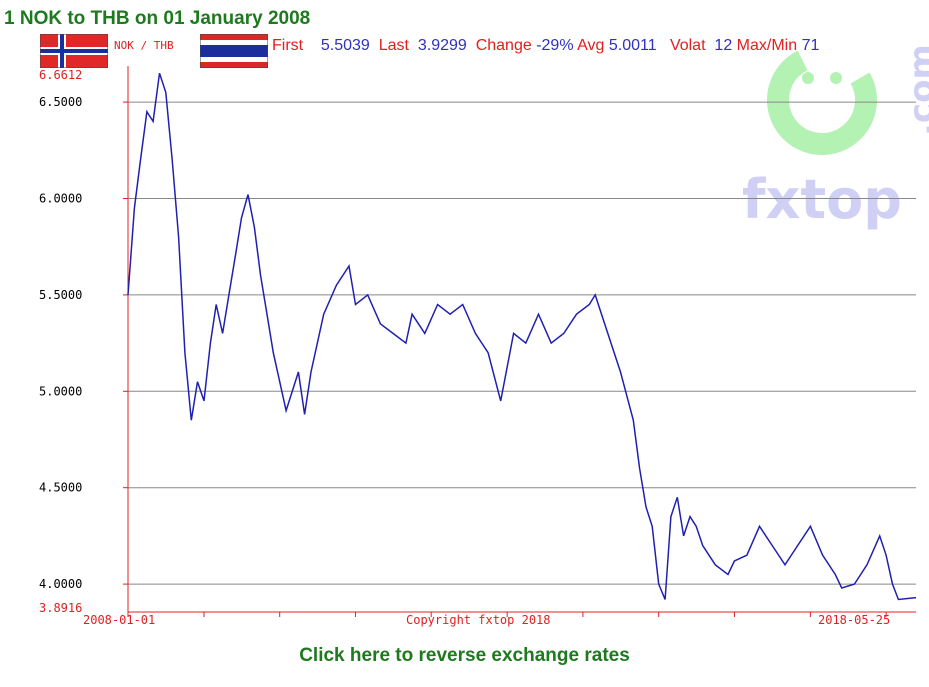 This screenshot has width=929, height=687. What do you see at coordinates (60, 584) in the screenshot?
I see `y-tick-label: 4.0000` at bounding box center [60, 584].